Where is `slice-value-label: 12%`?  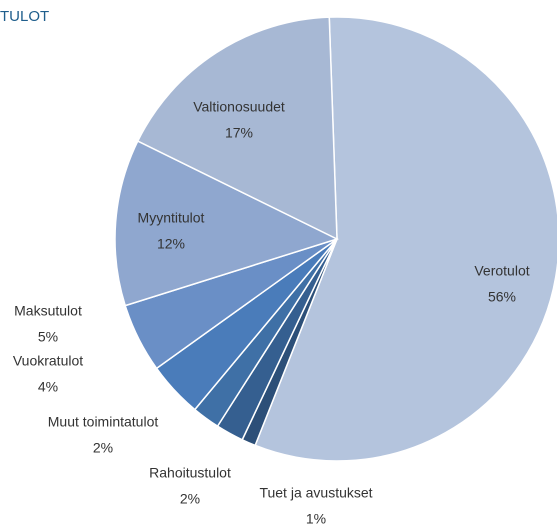
slice-value-label: 12% is located at coordinates (171, 244).